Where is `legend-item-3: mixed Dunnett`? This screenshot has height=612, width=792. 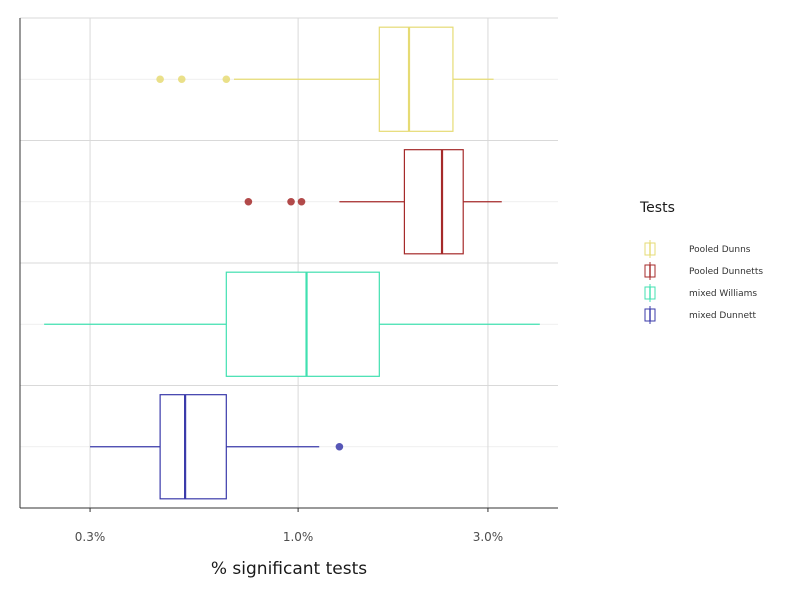 legend-item-3: mixed Dunnett is located at coordinates (700, 315).